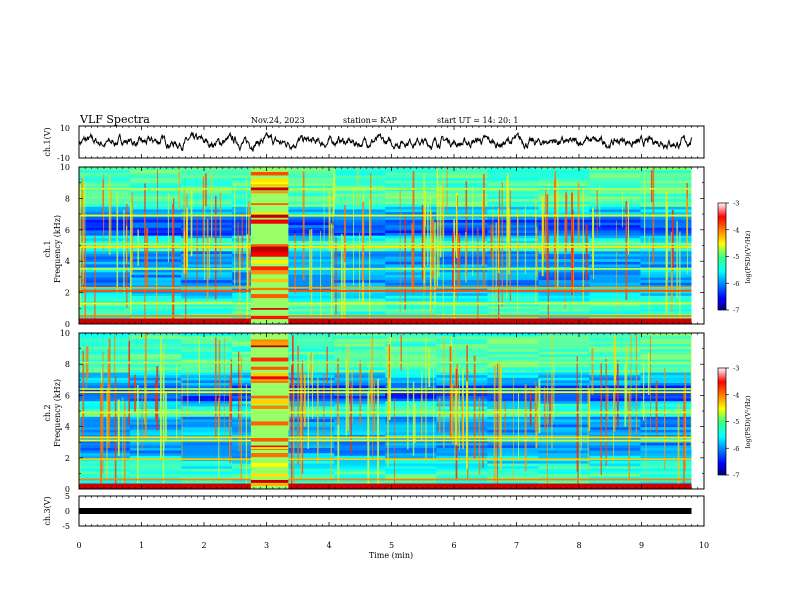 The image size is (792, 612). Describe the element at coordinates (57, 413) in the screenshot. I see `spec2-ylabel-frequency: Frequency (kHz)` at that location.